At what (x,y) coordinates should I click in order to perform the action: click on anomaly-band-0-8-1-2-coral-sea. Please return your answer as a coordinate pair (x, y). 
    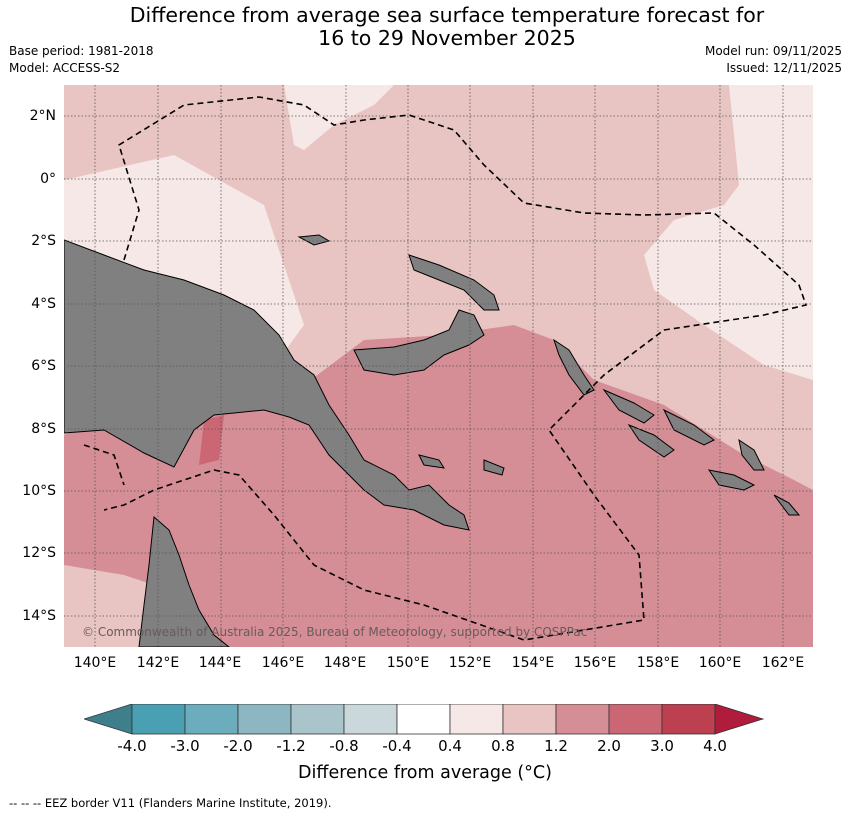
    Looking at the image, I should click on (109, 606).